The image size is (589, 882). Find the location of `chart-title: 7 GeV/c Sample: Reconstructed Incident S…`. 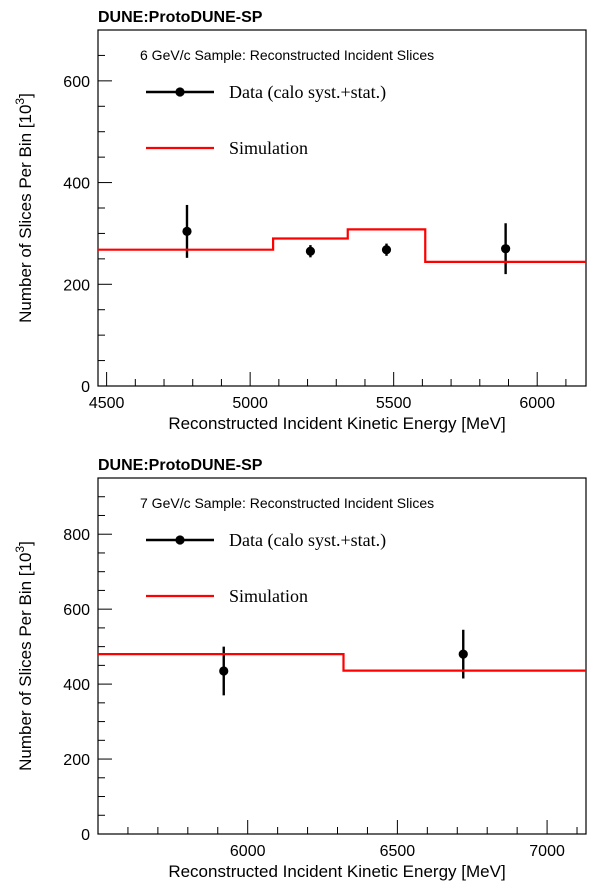

chart-title: 7 GeV/c Sample: Reconstructed Incident S… is located at coordinates (287, 503).